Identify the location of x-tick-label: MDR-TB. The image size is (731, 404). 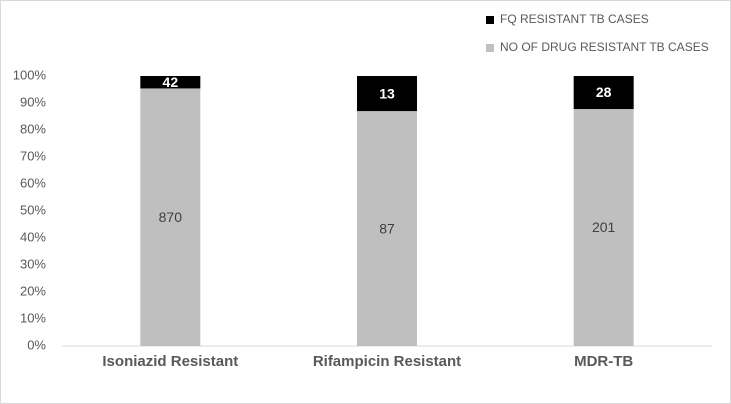
(603, 361).